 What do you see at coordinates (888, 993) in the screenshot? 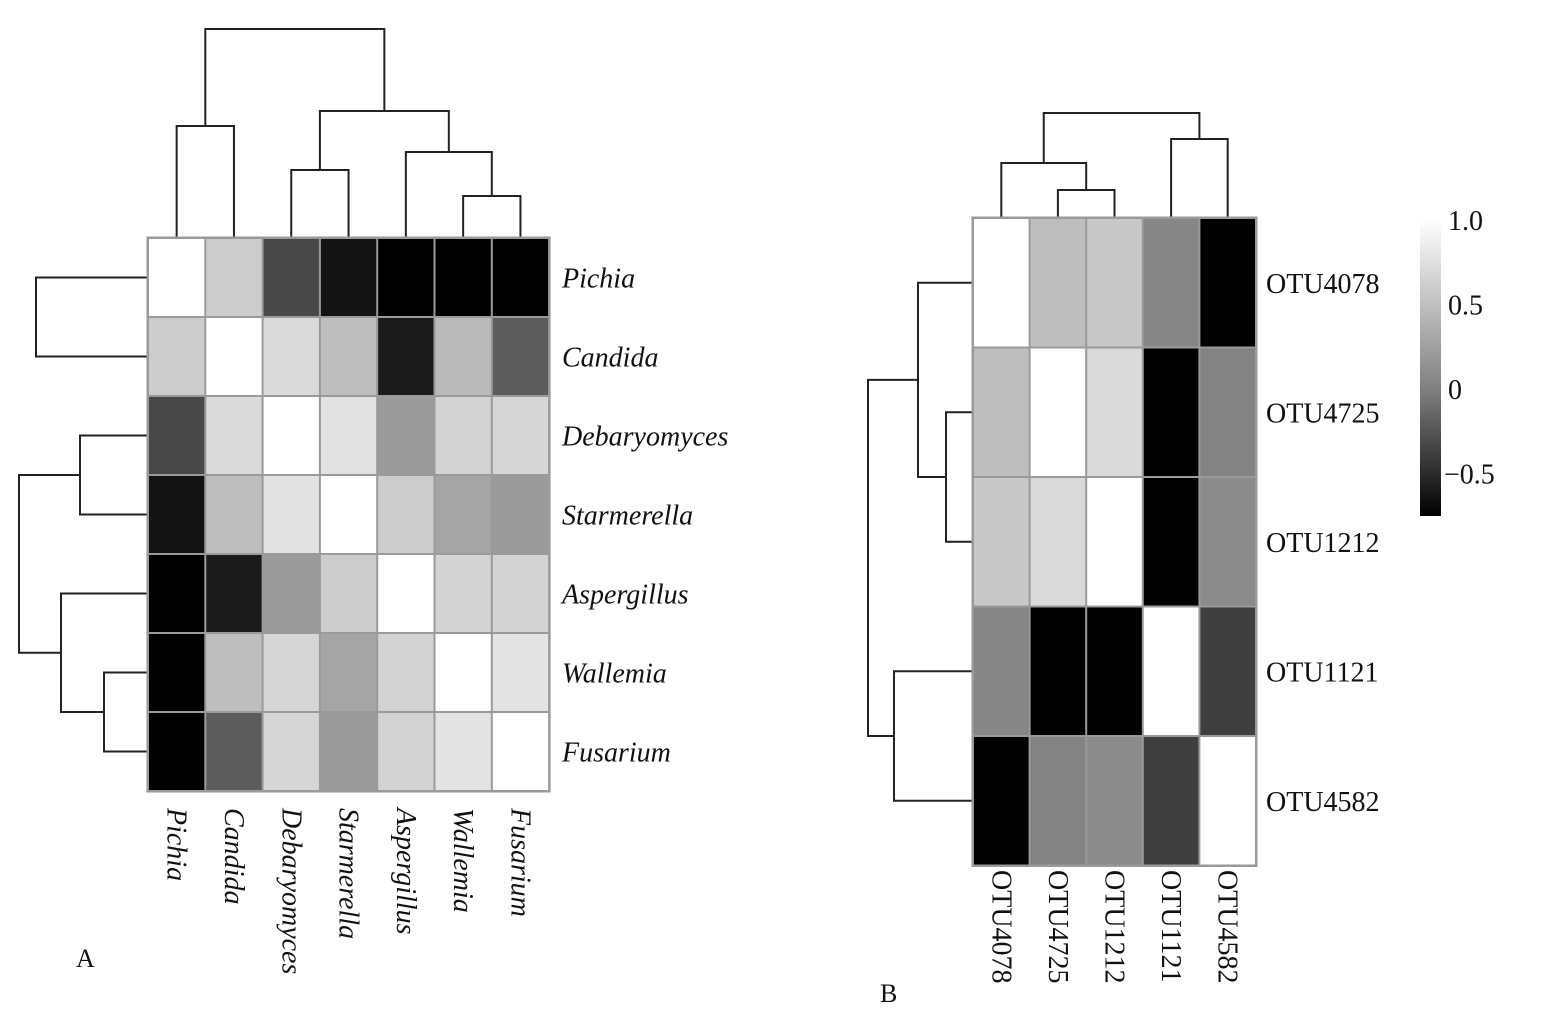
I see `panel-b-label: B` at bounding box center [888, 993].